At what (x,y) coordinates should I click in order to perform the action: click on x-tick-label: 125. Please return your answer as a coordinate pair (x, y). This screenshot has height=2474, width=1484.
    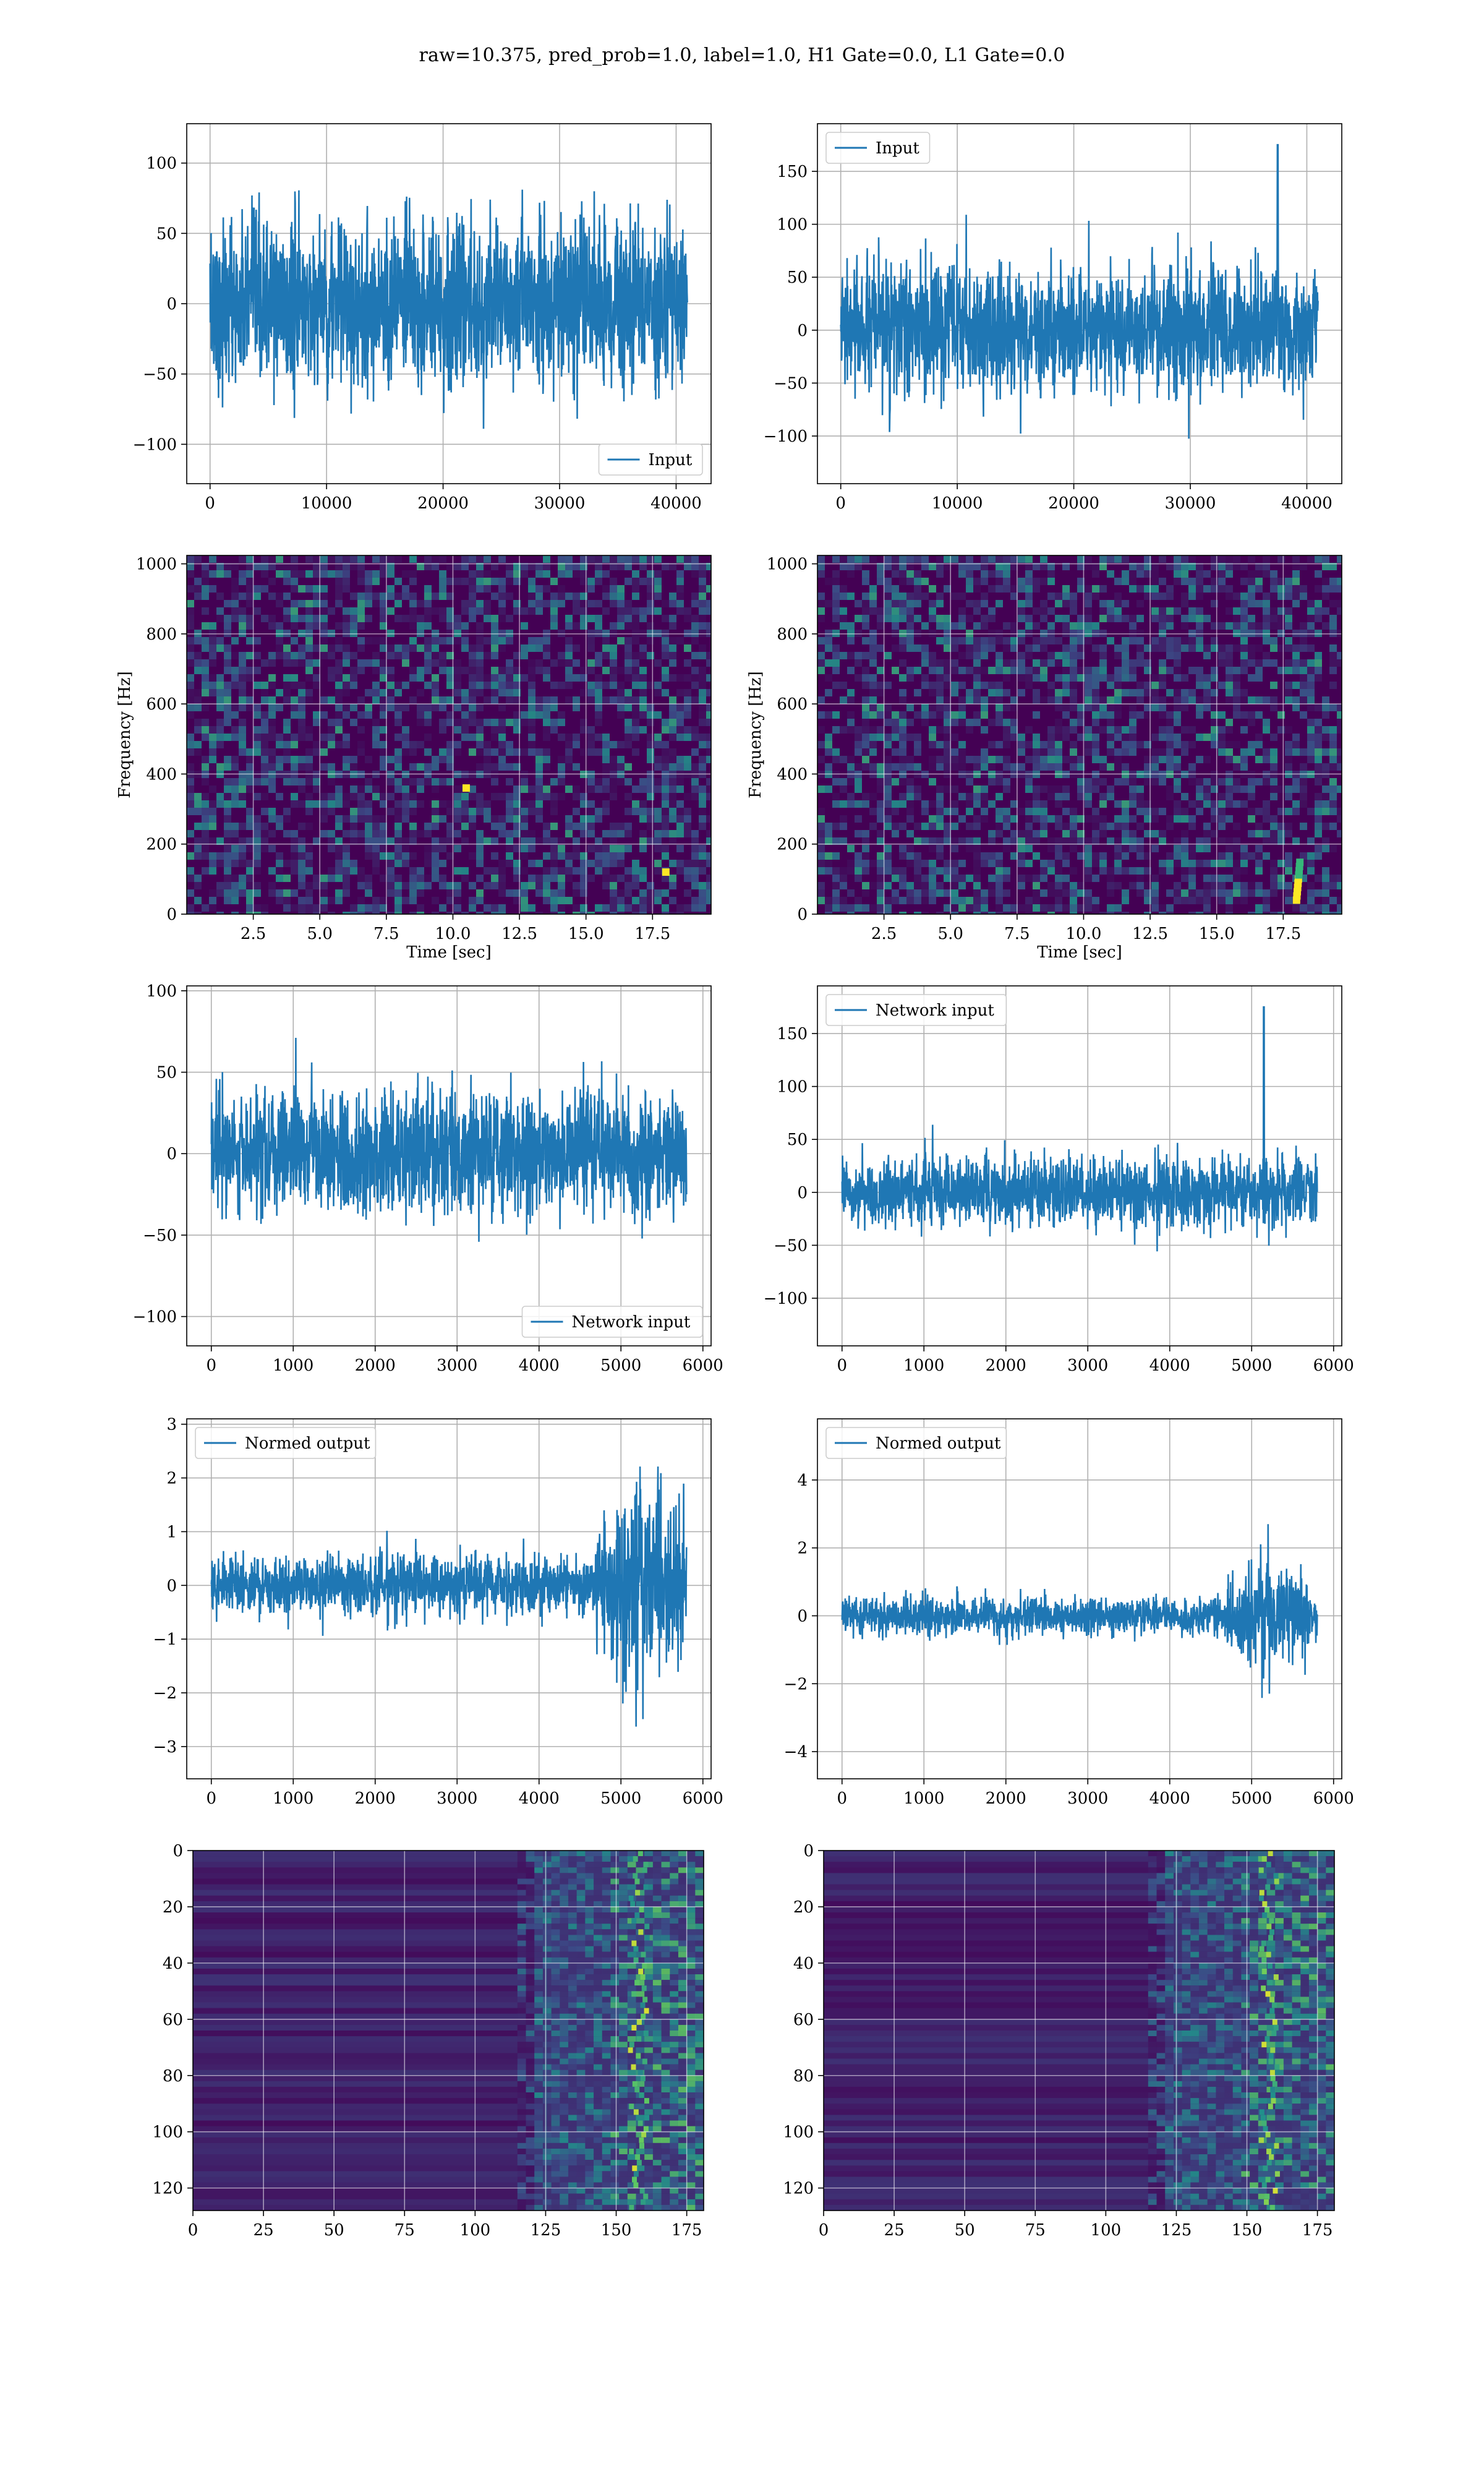
    Looking at the image, I should click on (546, 2230).